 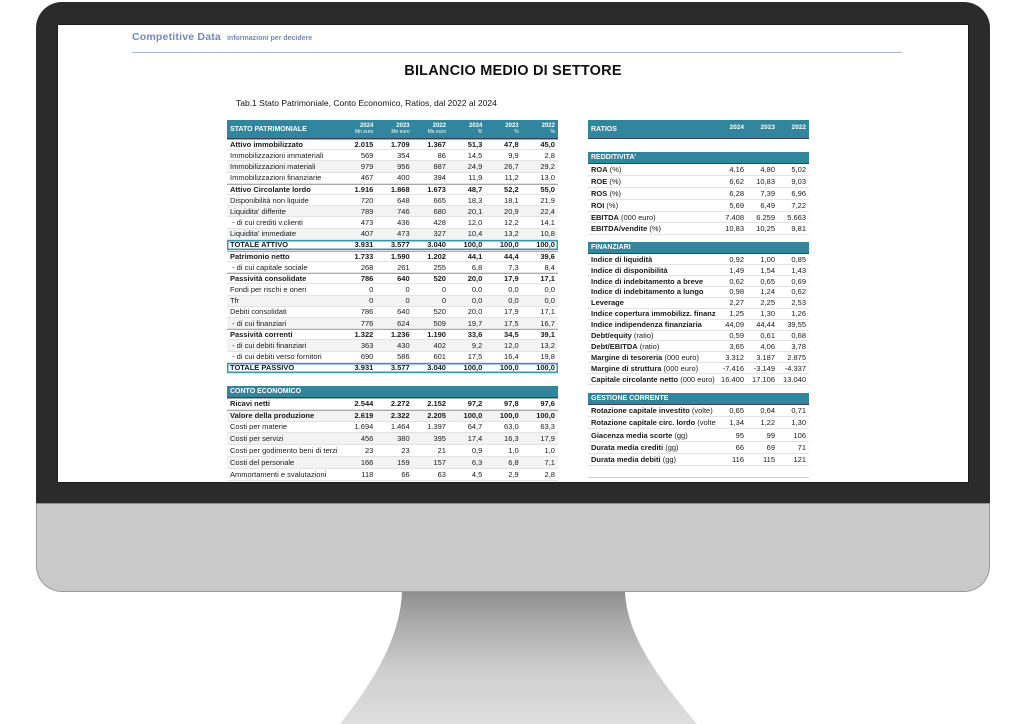 What do you see at coordinates (549, 462) in the screenshot?
I see `cell-value: 7,1` at bounding box center [549, 462].